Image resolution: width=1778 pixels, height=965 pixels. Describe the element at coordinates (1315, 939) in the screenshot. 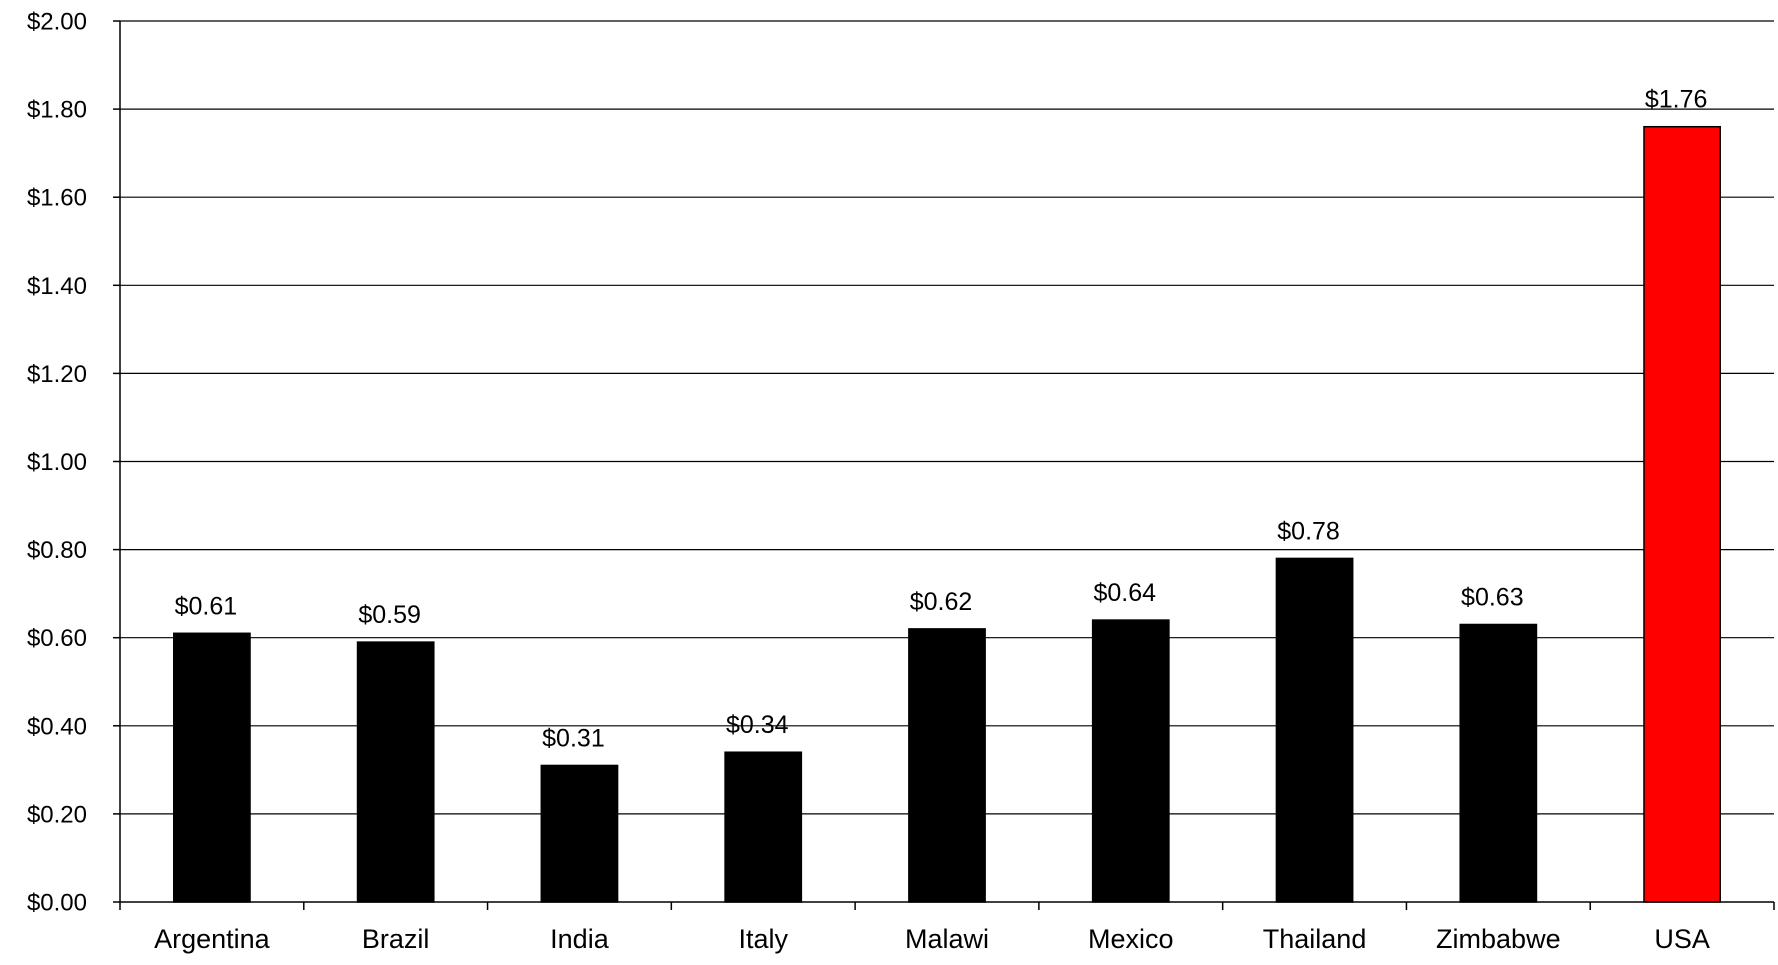

I see `category-label-thailand: Thailand` at that location.